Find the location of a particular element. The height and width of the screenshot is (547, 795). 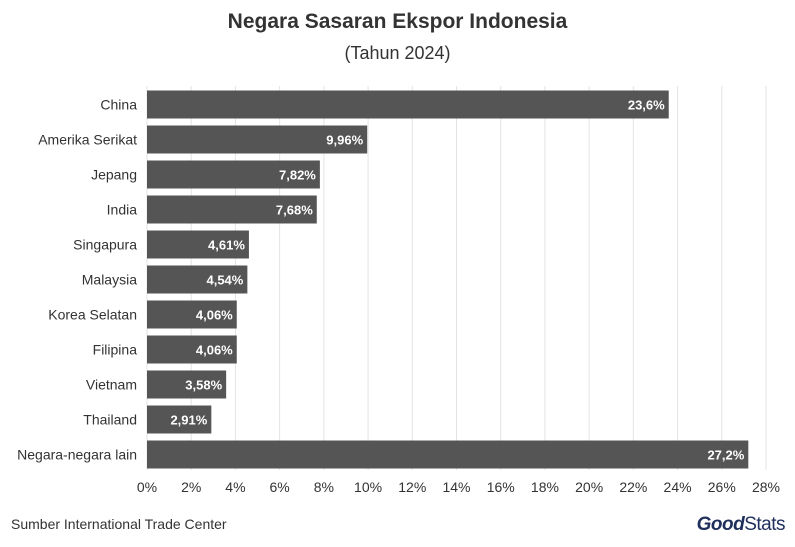

x-tick-label: 18% is located at coordinates (545, 487).